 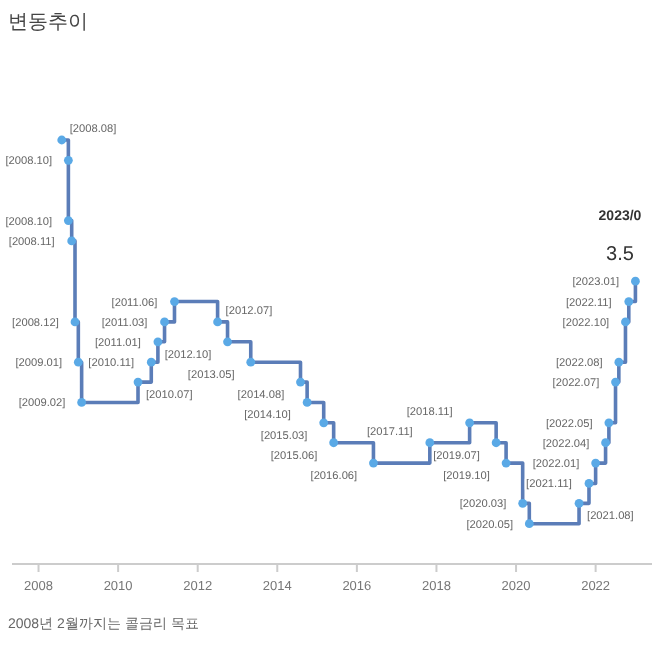 What do you see at coordinates (48, 23) in the screenshot?
I see `chart-title: 변동추이` at bounding box center [48, 23].